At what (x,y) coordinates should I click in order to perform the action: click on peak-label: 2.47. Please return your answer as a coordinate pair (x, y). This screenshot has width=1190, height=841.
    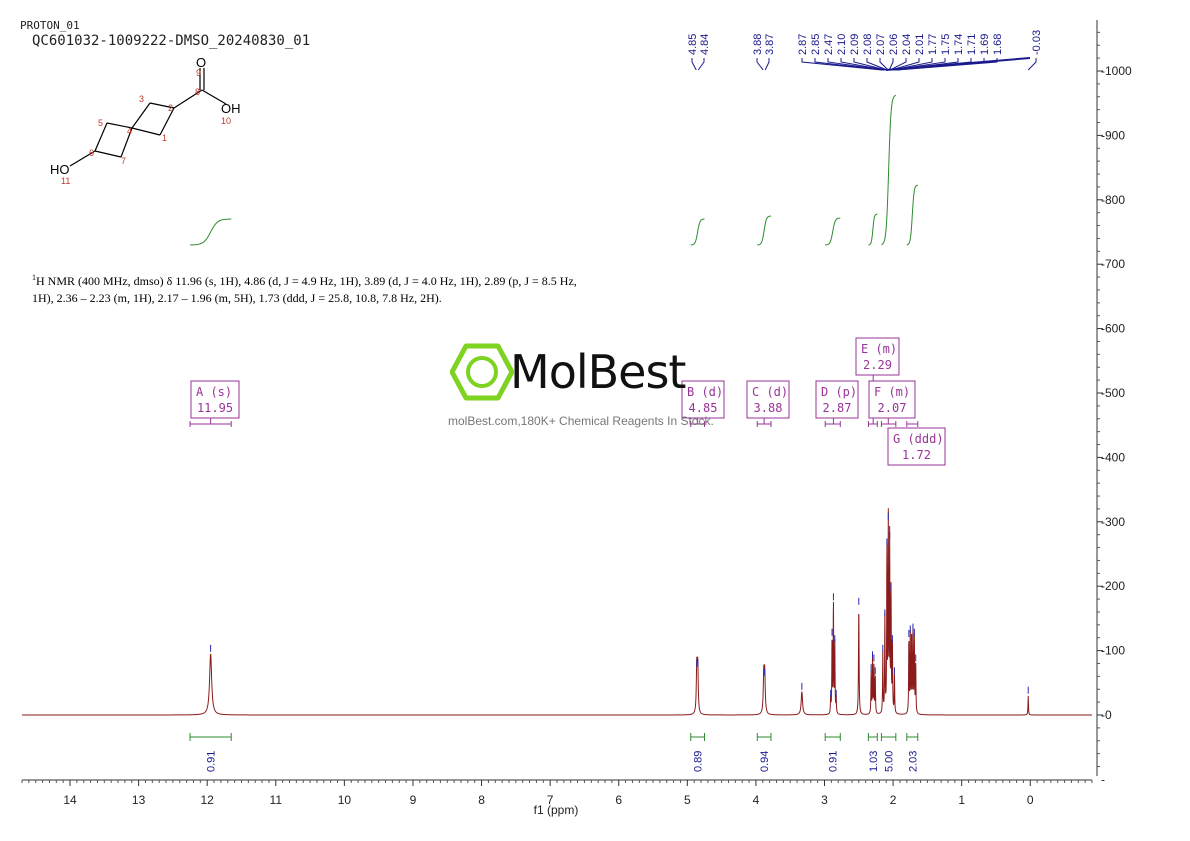
    Looking at the image, I should click on (829, 44).